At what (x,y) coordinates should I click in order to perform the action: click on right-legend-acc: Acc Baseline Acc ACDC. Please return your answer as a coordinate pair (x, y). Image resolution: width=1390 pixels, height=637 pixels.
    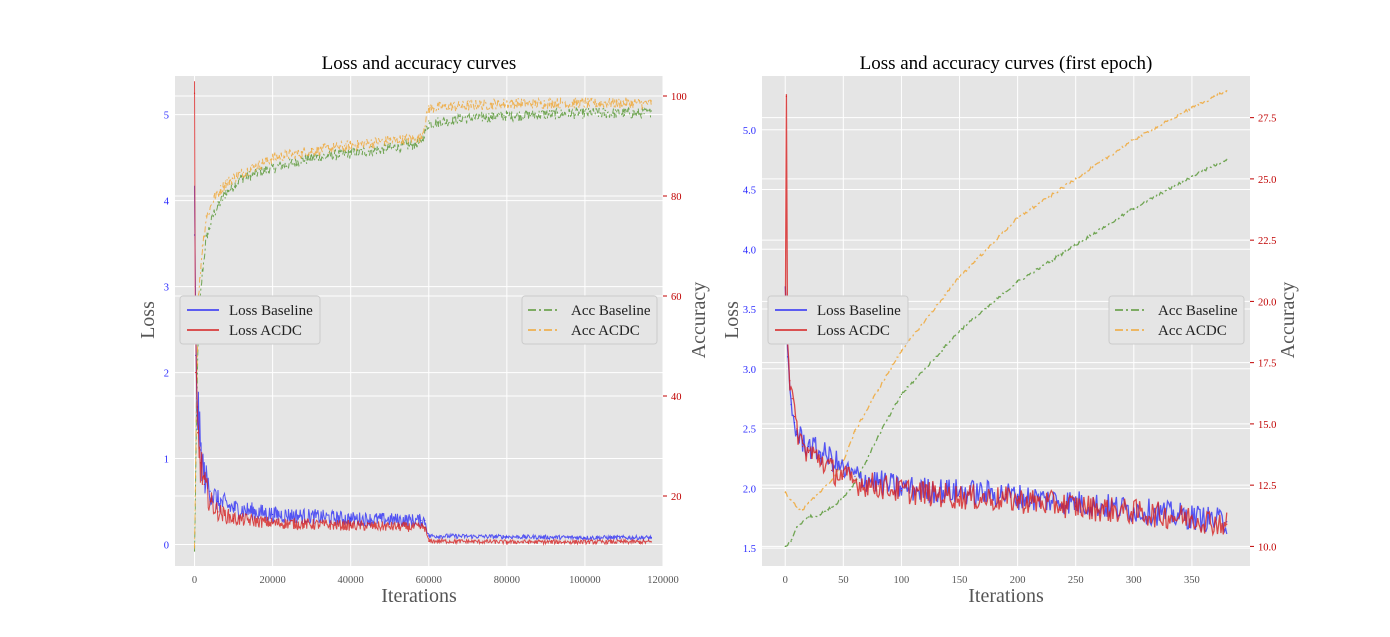
    Looking at the image, I should click on (1176, 320).